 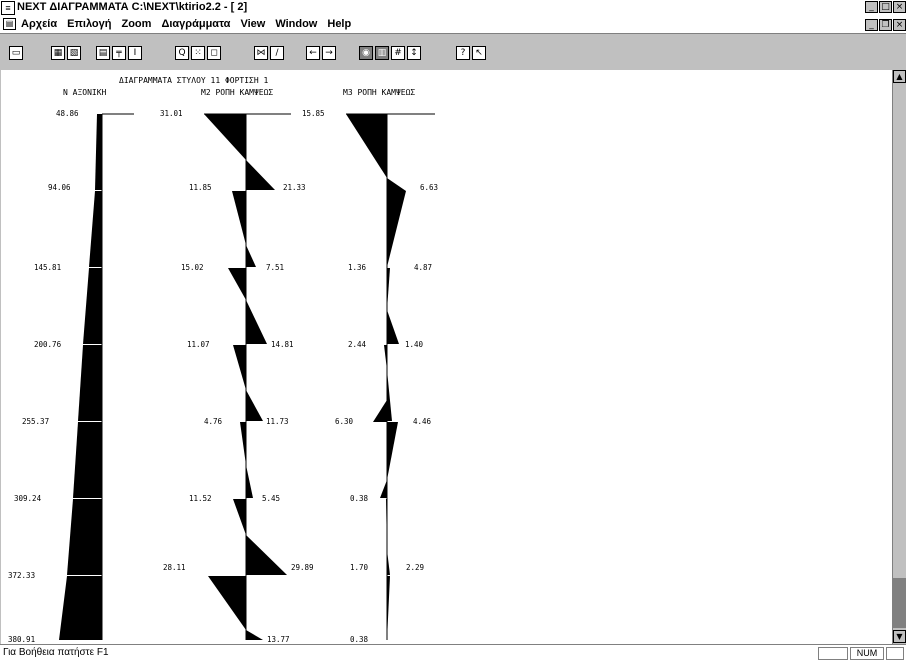 What do you see at coordinates (379, 92) in the screenshot?
I see `panel-m3-heading: M3 ΡΟΠΗ ΚΑΜΨΕΩΣ` at bounding box center [379, 92].